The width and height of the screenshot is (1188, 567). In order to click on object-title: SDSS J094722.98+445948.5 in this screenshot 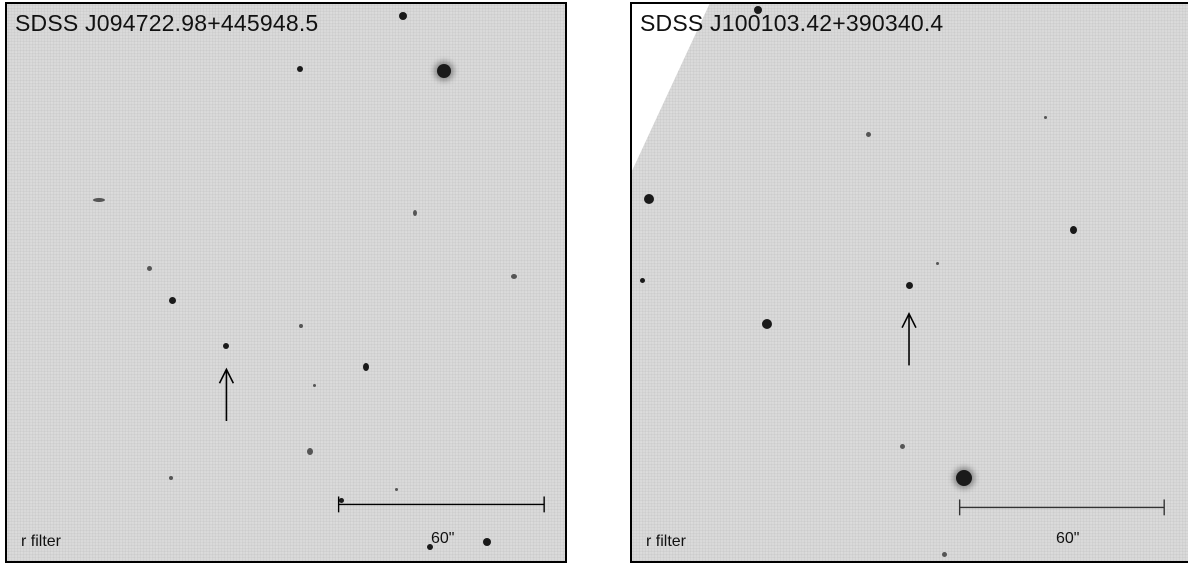, I will do `click(167, 23)`.